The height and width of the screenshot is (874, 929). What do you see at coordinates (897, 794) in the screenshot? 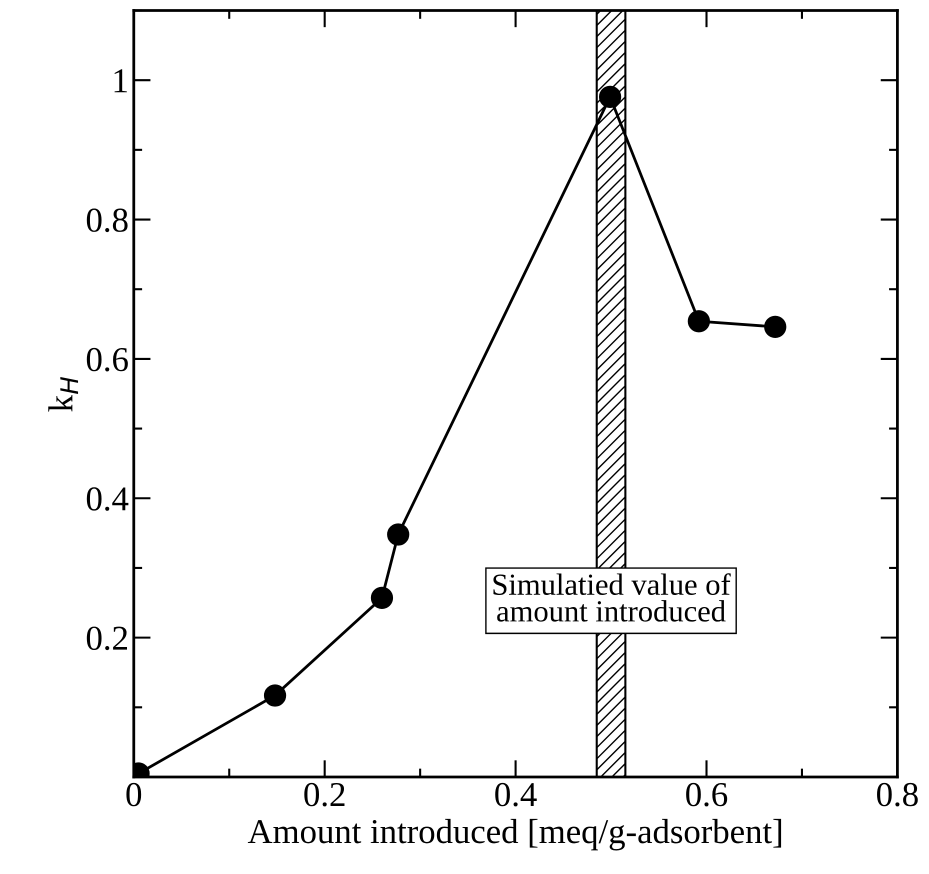
I see `x-tick-label: 0.8` at bounding box center [897, 794].